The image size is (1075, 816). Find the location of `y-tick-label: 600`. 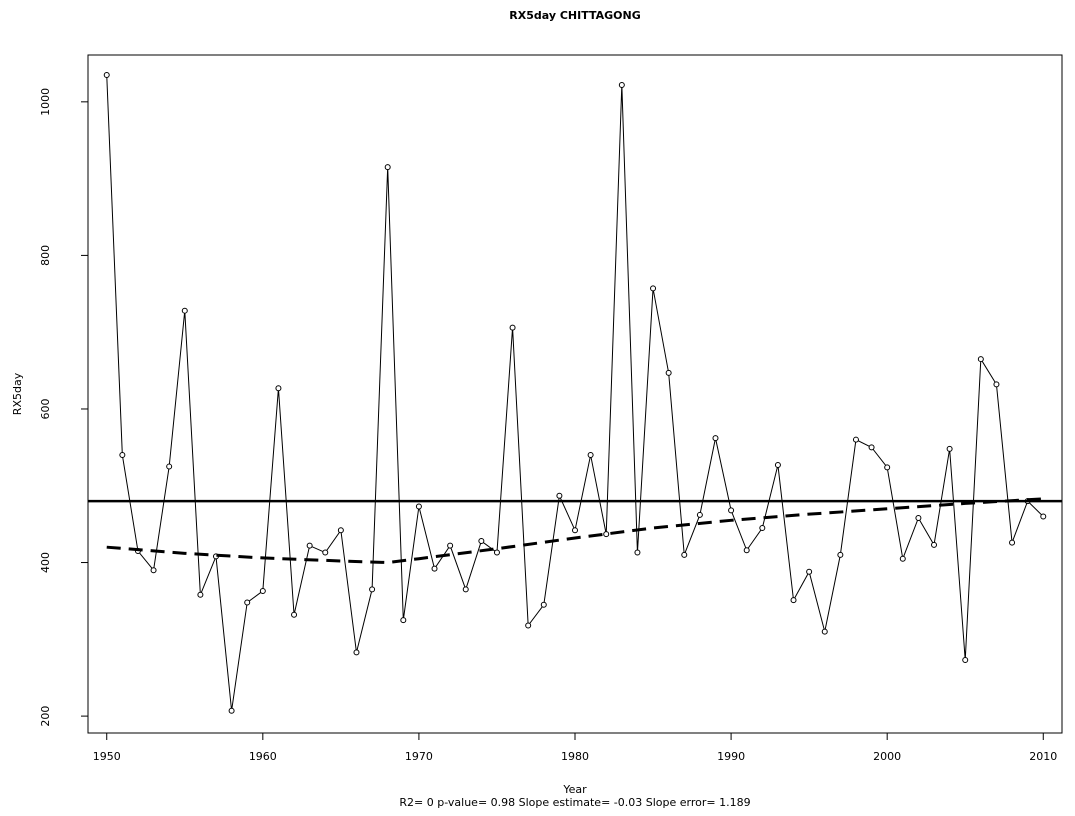

y-tick-label: 600 is located at coordinates (45, 408).